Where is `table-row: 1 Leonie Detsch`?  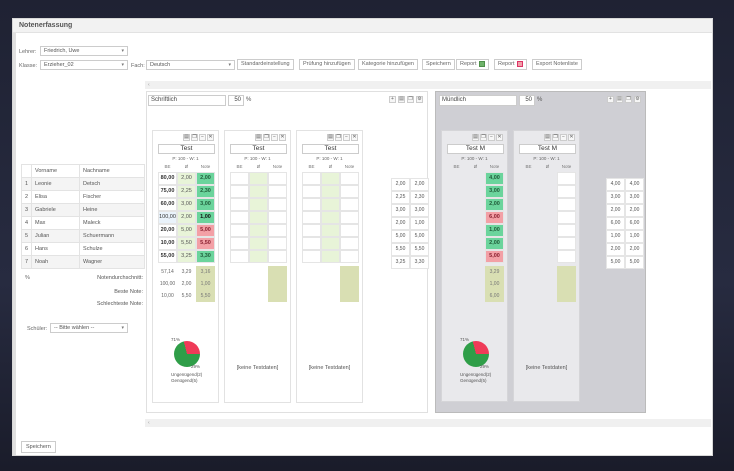 table-row: 1 Leonie Detsch is located at coordinates (83, 184).